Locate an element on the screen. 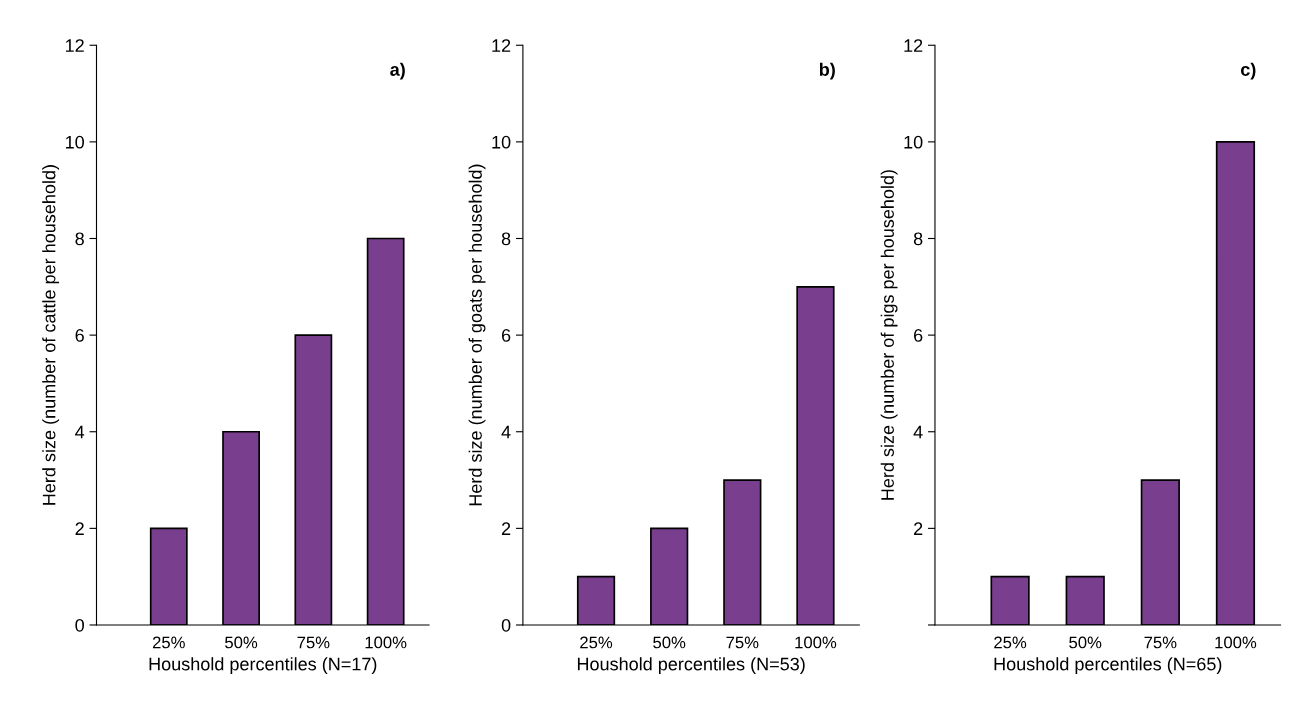 This screenshot has height=707, width=1304. x-axis-title: Houshold percentiles (N=65) is located at coordinates (1108, 666).